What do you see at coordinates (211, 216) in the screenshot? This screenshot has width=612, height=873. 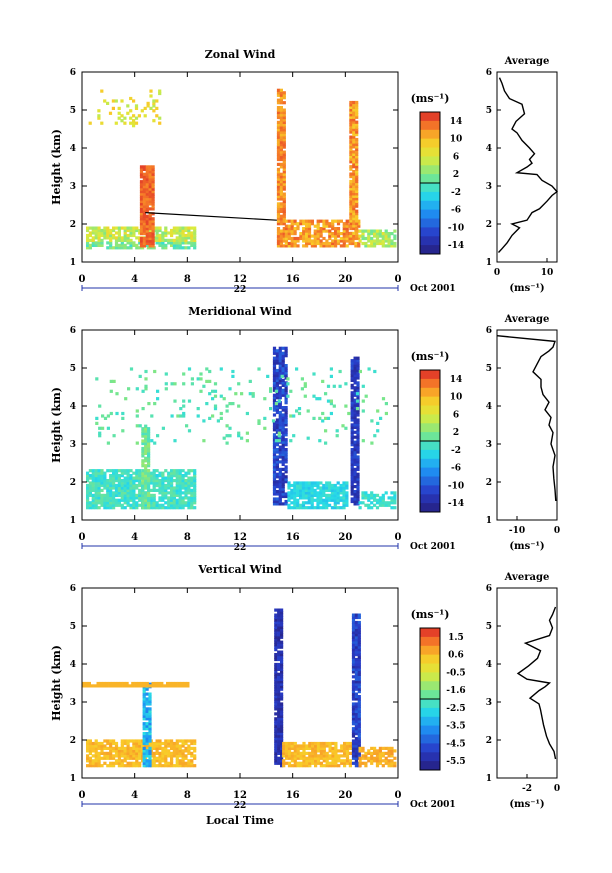 I see `gap-connector-line` at bounding box center [211, 216].